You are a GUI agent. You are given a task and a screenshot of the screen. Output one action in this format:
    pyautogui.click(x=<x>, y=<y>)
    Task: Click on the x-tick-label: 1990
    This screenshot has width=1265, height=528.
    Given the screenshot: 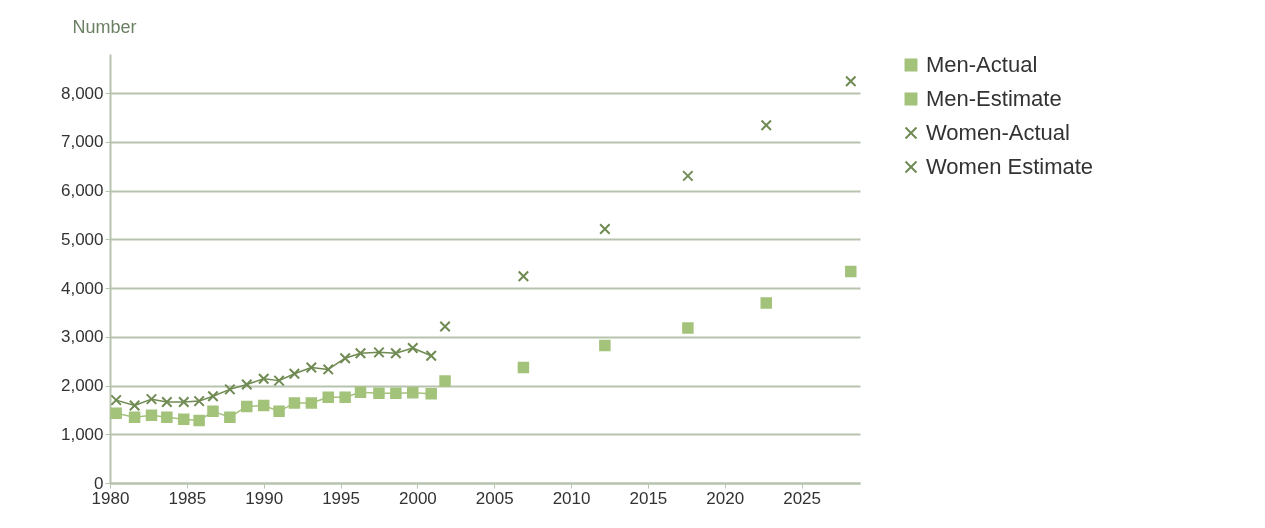 What is the action you would take?
    pyautogui.click(x=264, y=498)
    